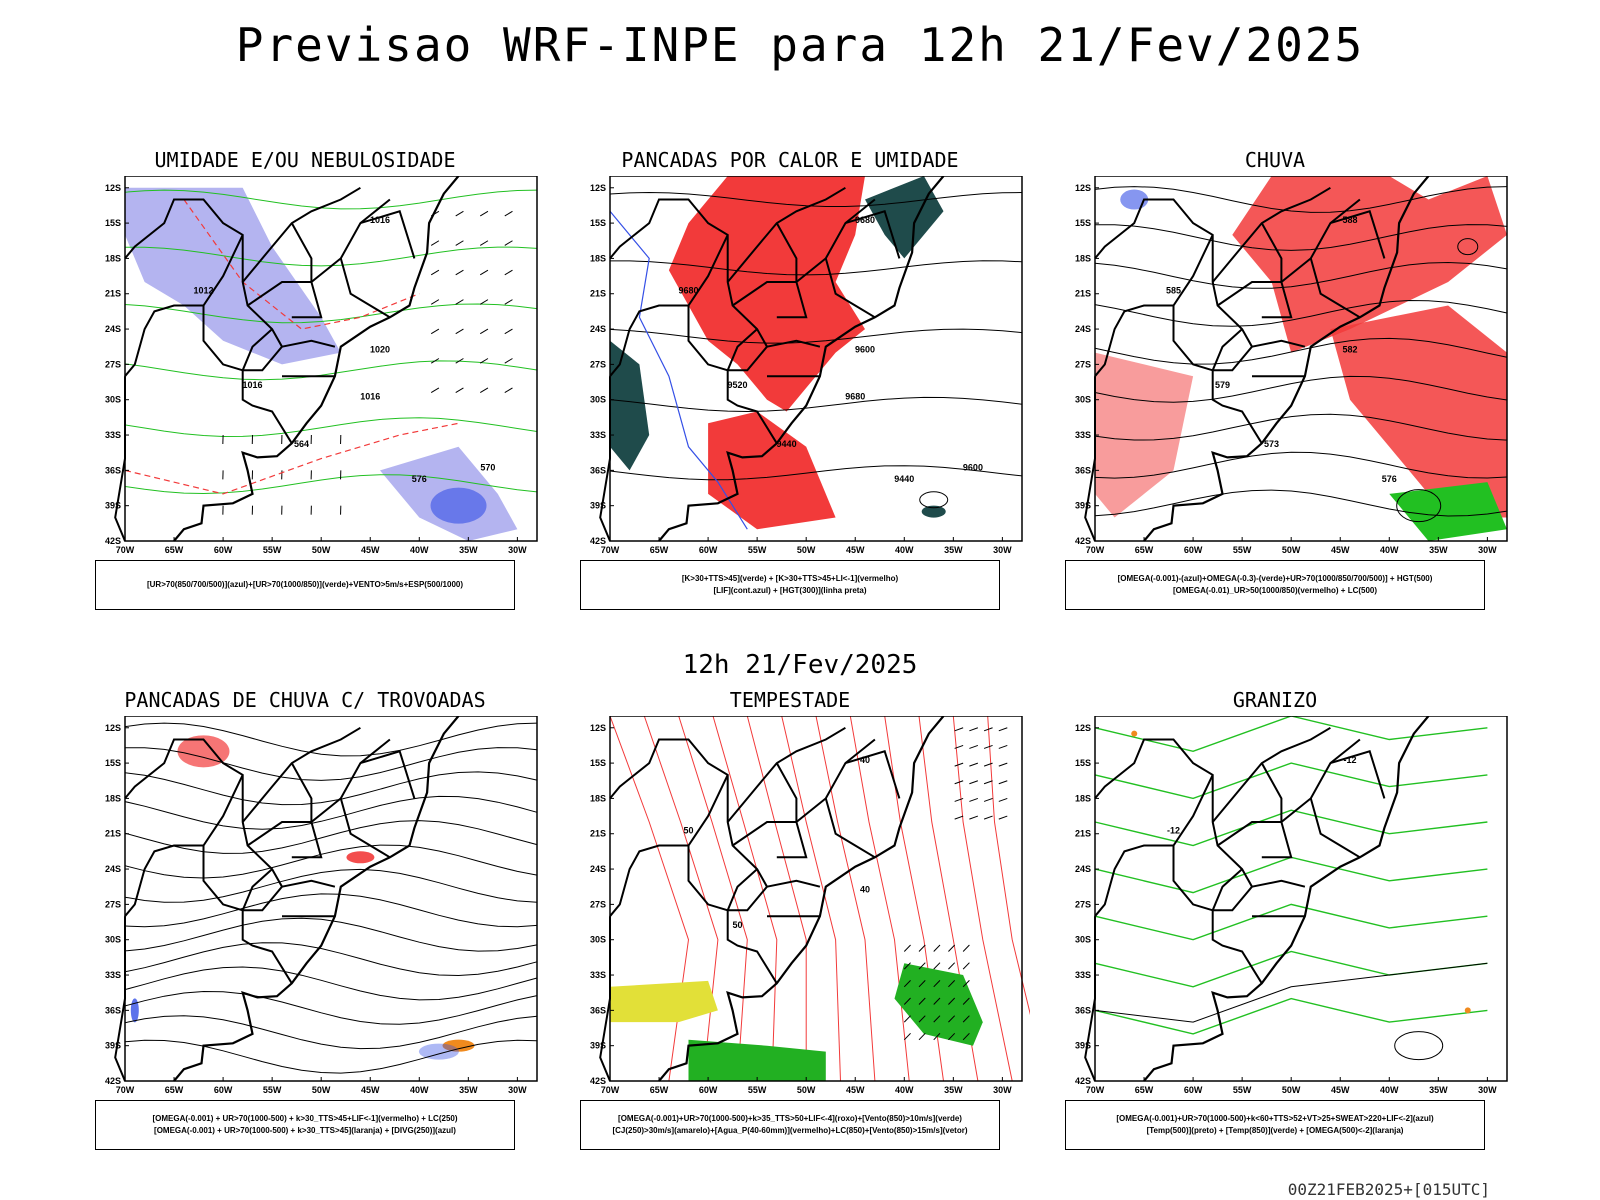  I want to click on lon-tick-label: 45W, so click(370, 1090).